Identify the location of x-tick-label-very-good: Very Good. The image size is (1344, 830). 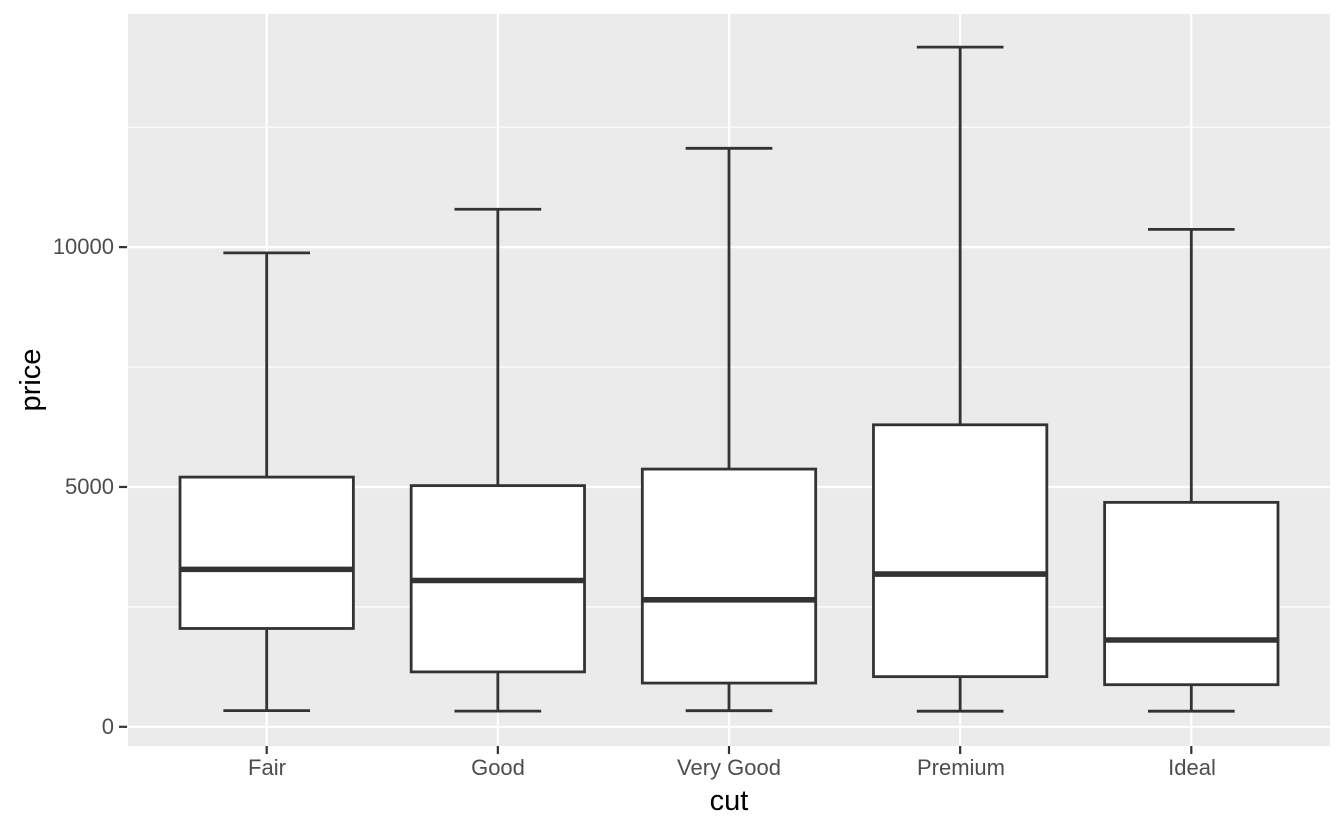
(729, 767).